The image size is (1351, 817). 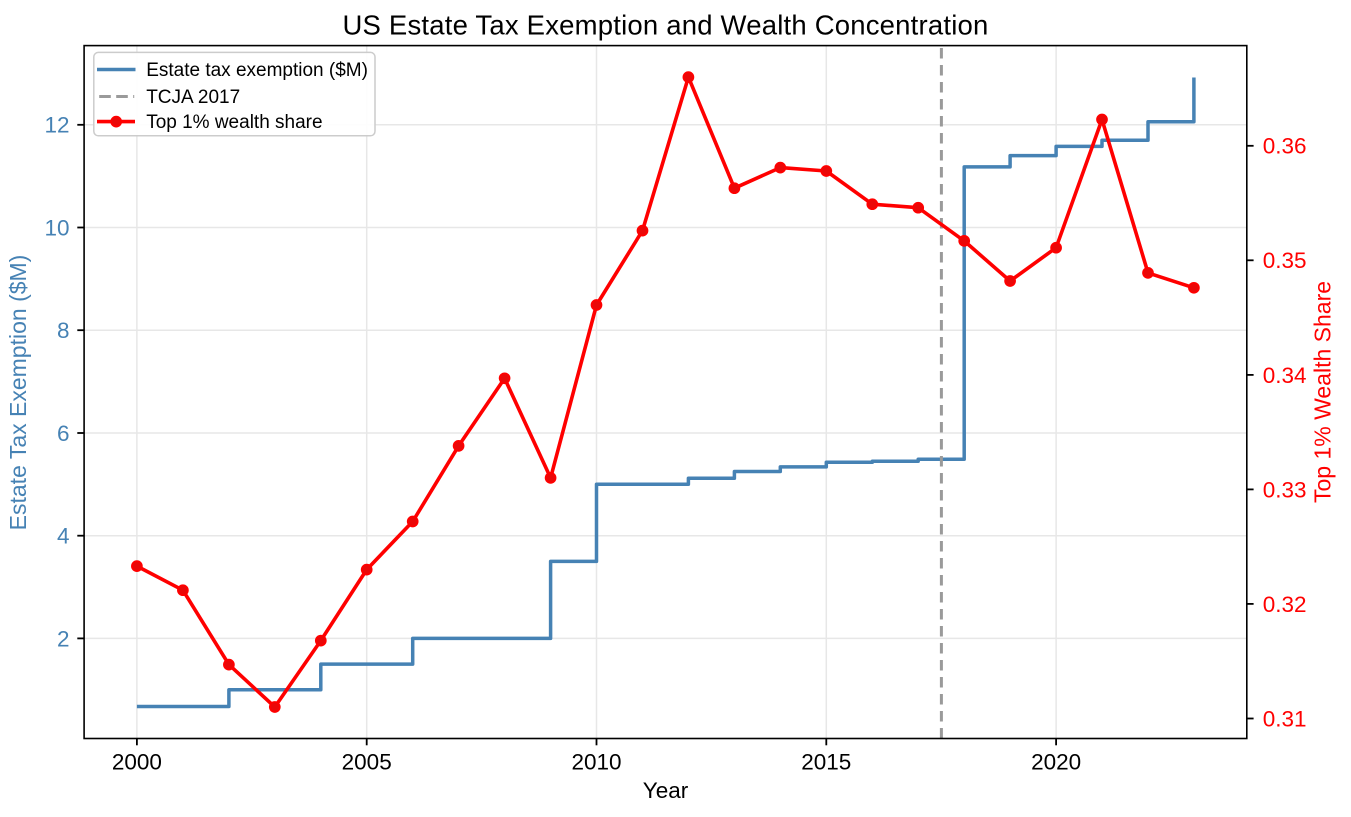 What do you see at coordinates (367, 762) in the screenshot?
I see `svg-text: 2005` at bounding box center [367, 762].